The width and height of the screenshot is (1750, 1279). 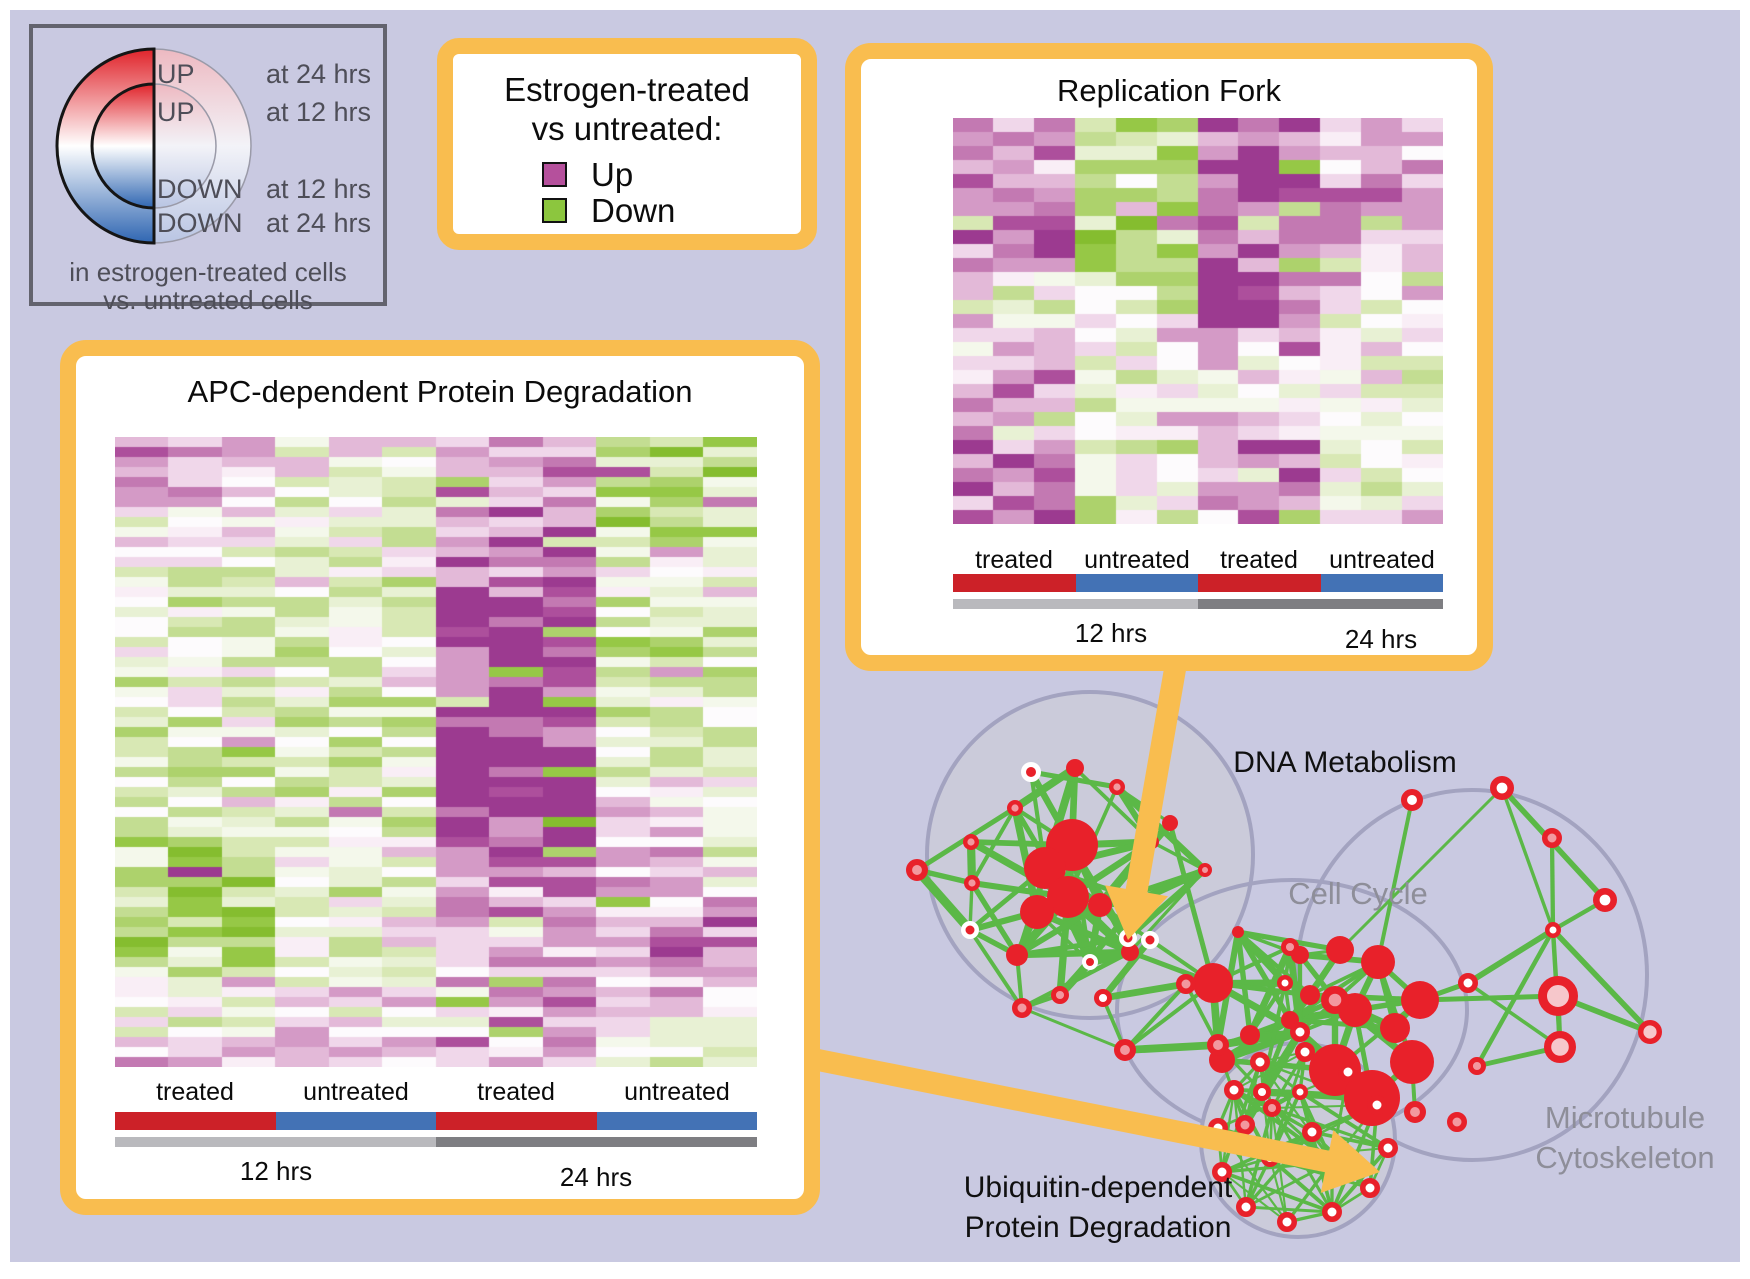 I want to click on rf-panel-title: Replication Fork, so click(x=1169, y=90).